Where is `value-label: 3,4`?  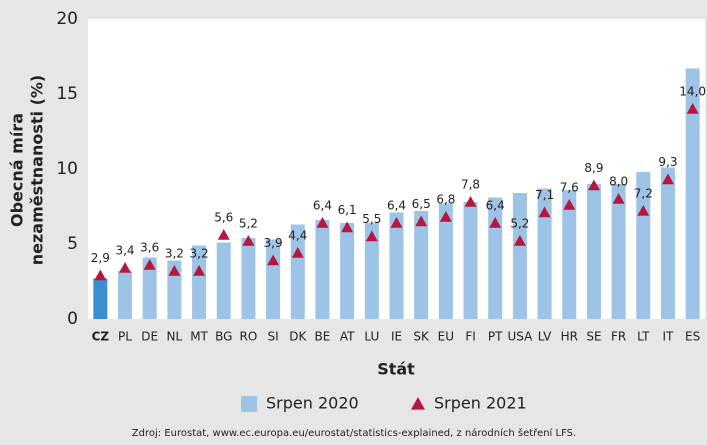 value-label: 3,4 is located at coordinates (124, 251).